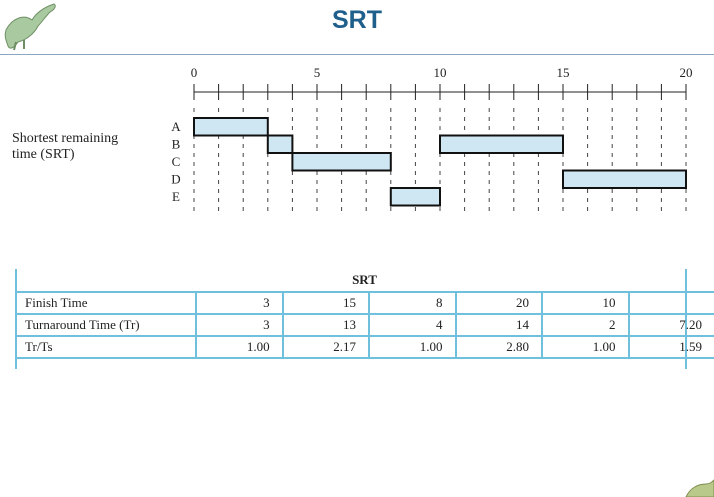  Describe the element at coordinates (176, 126) in the screenshot. I see `process-label: A` at that location.